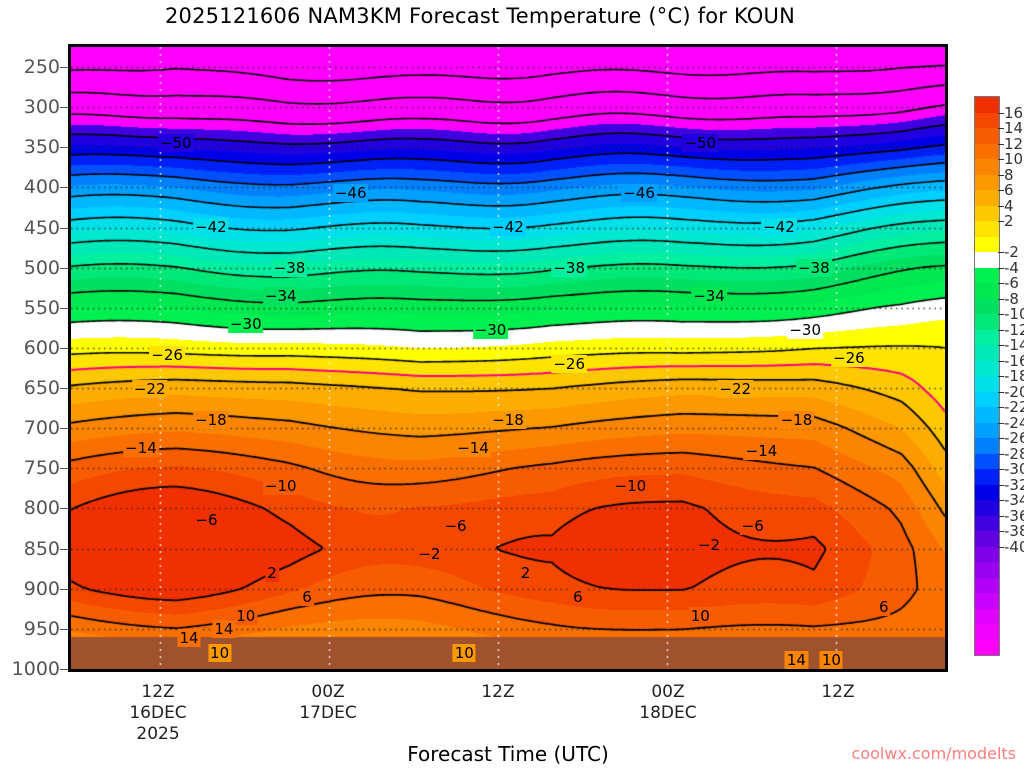 The image size is (1024, 768). Describe the element at coordinates (1014, 376) in the screenshot. I see `colorbar-tick-label: -18` at that location.